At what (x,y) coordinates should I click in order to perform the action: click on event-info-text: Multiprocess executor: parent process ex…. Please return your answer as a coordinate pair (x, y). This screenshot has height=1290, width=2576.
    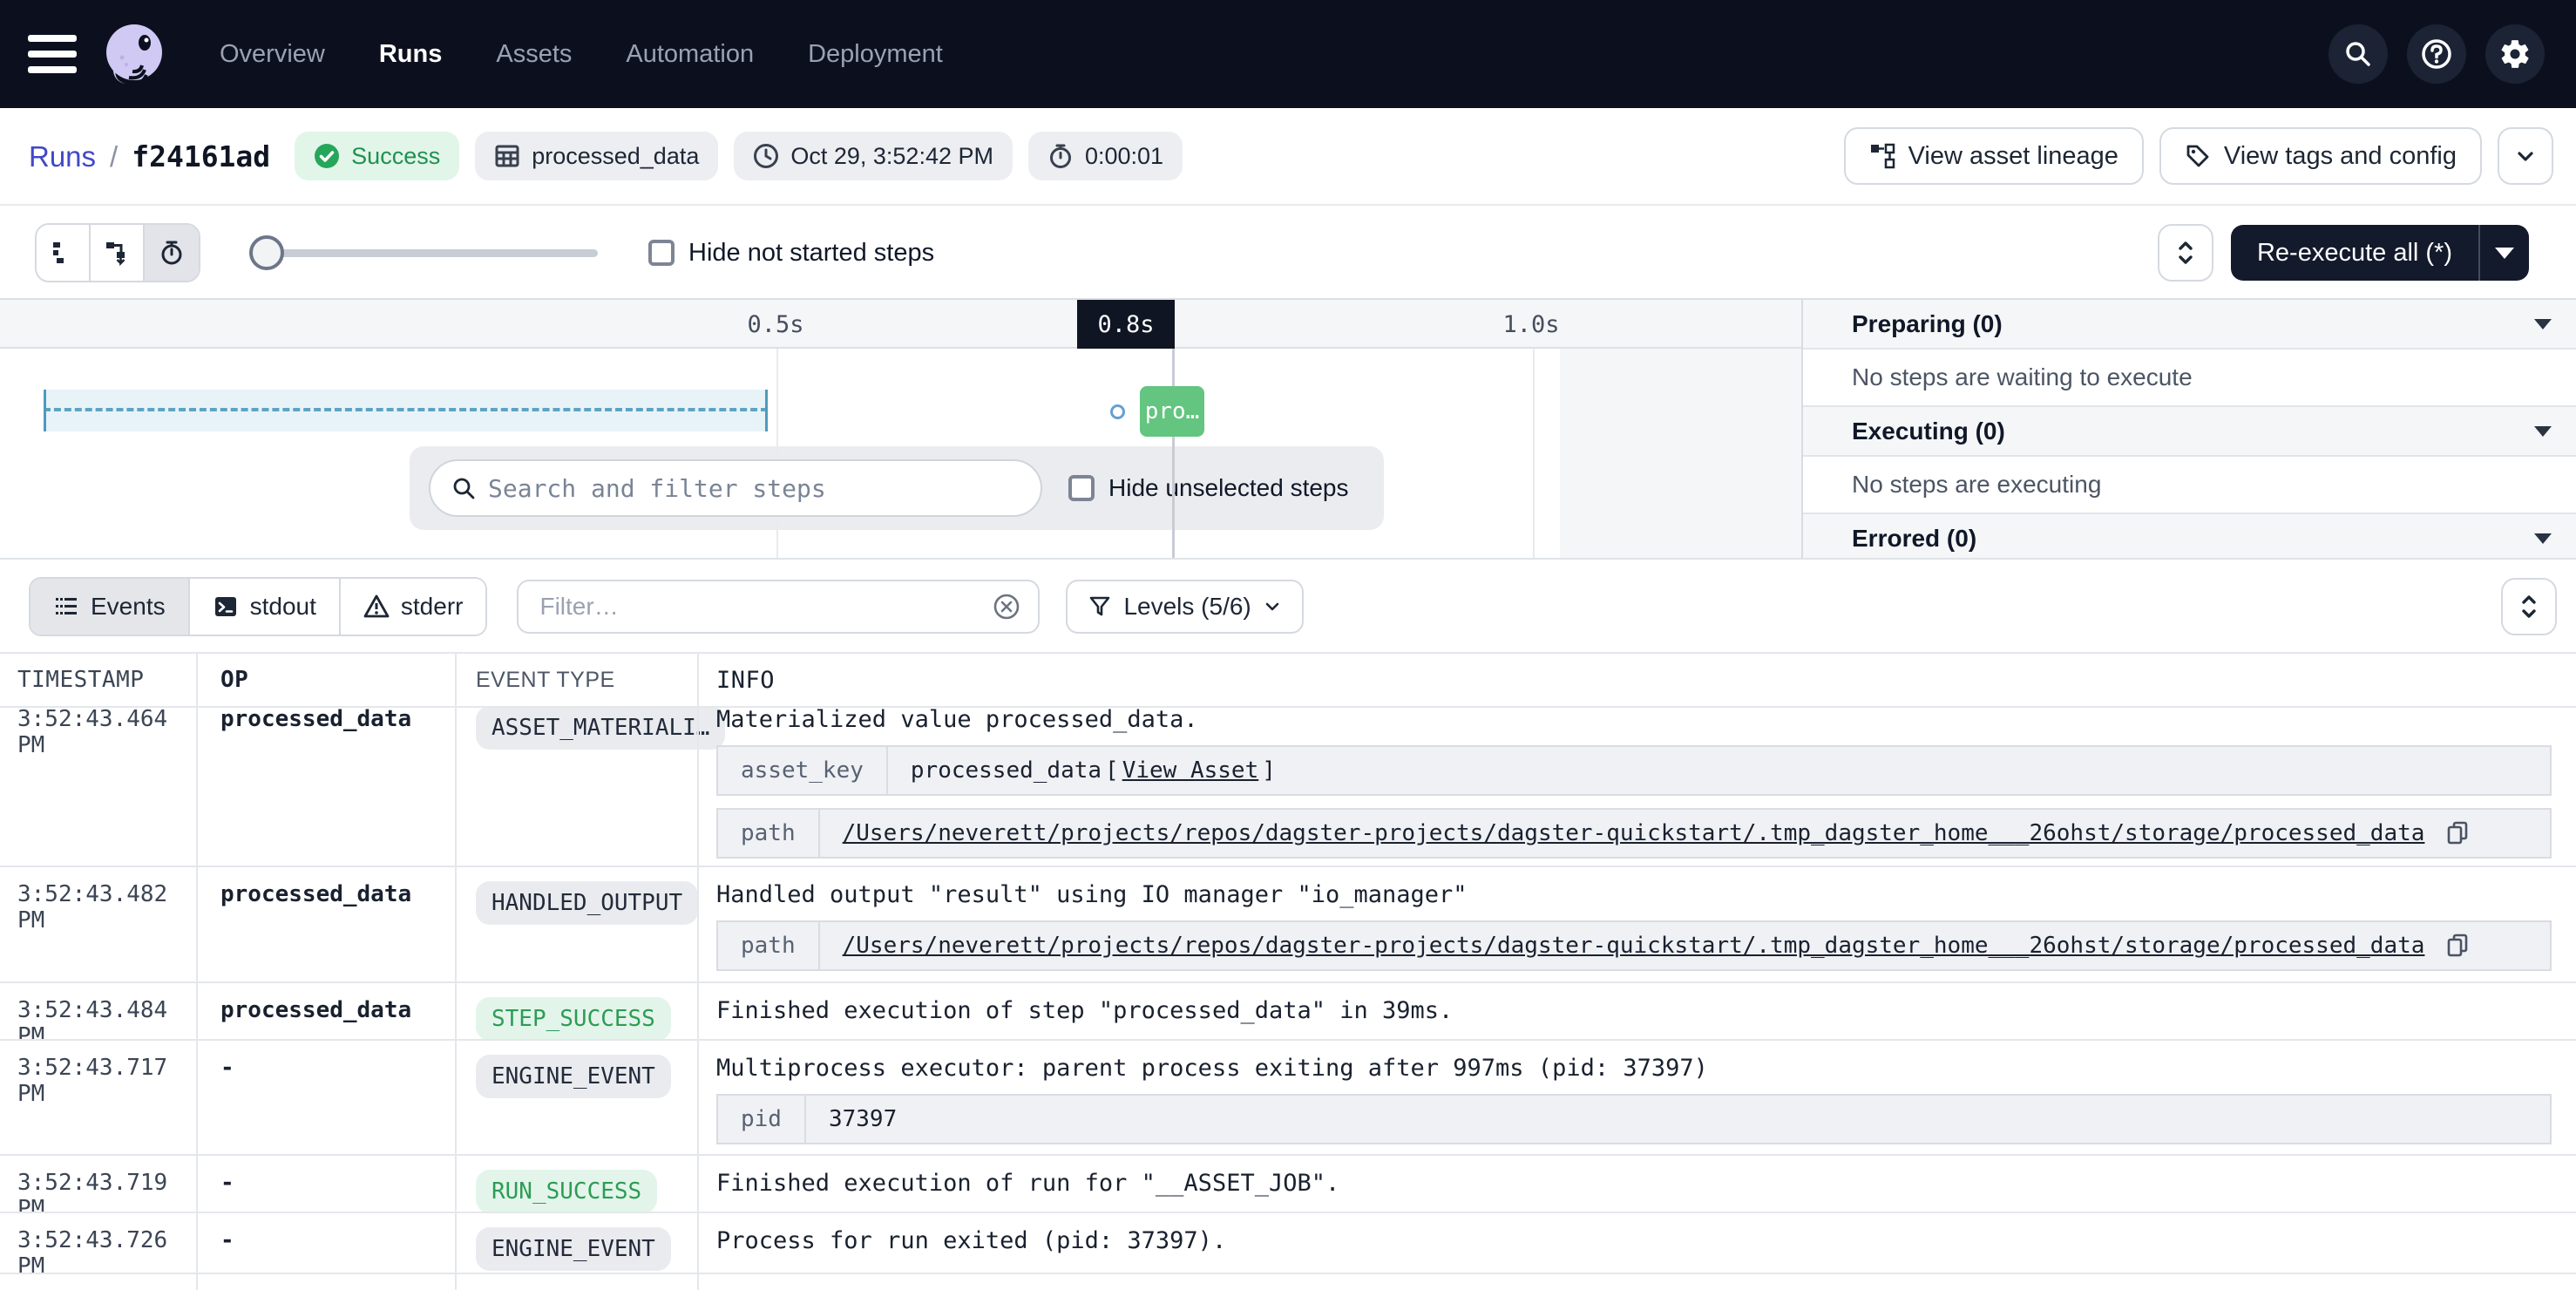
    Looking at the image, I should click on (1212, 1068).